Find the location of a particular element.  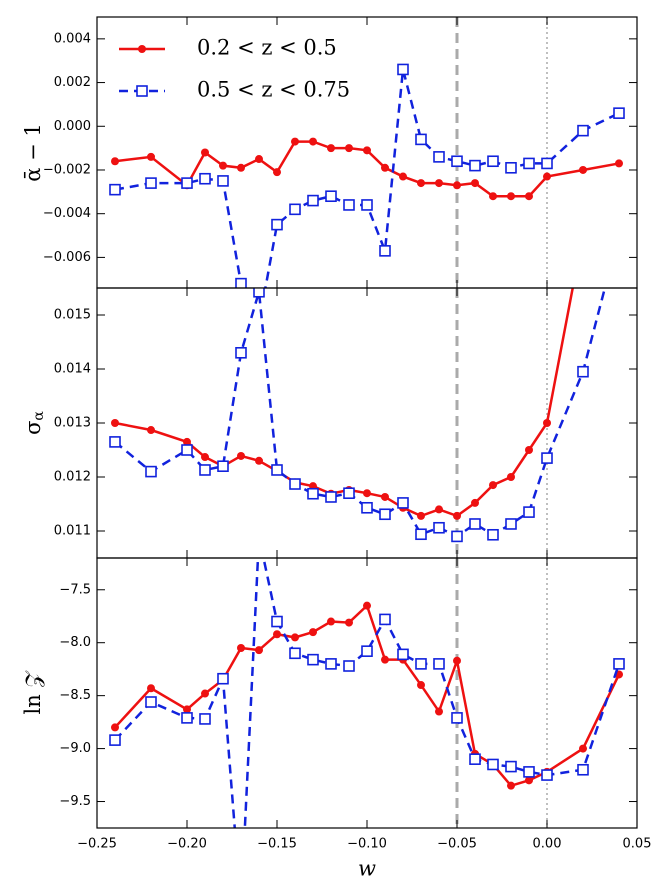

y-axis-label-text: ln 𝒵 is located at coordinates (33, 693).